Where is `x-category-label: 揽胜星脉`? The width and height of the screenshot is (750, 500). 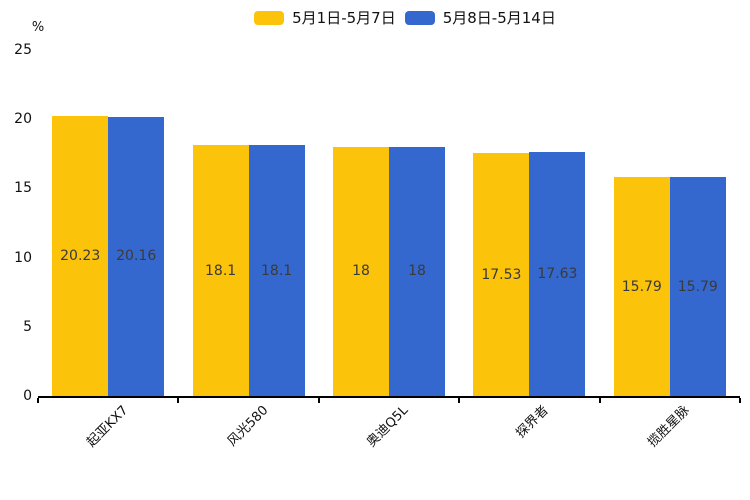 x-category-label: 揽胜星脉 is located at coordinates (669, 427).